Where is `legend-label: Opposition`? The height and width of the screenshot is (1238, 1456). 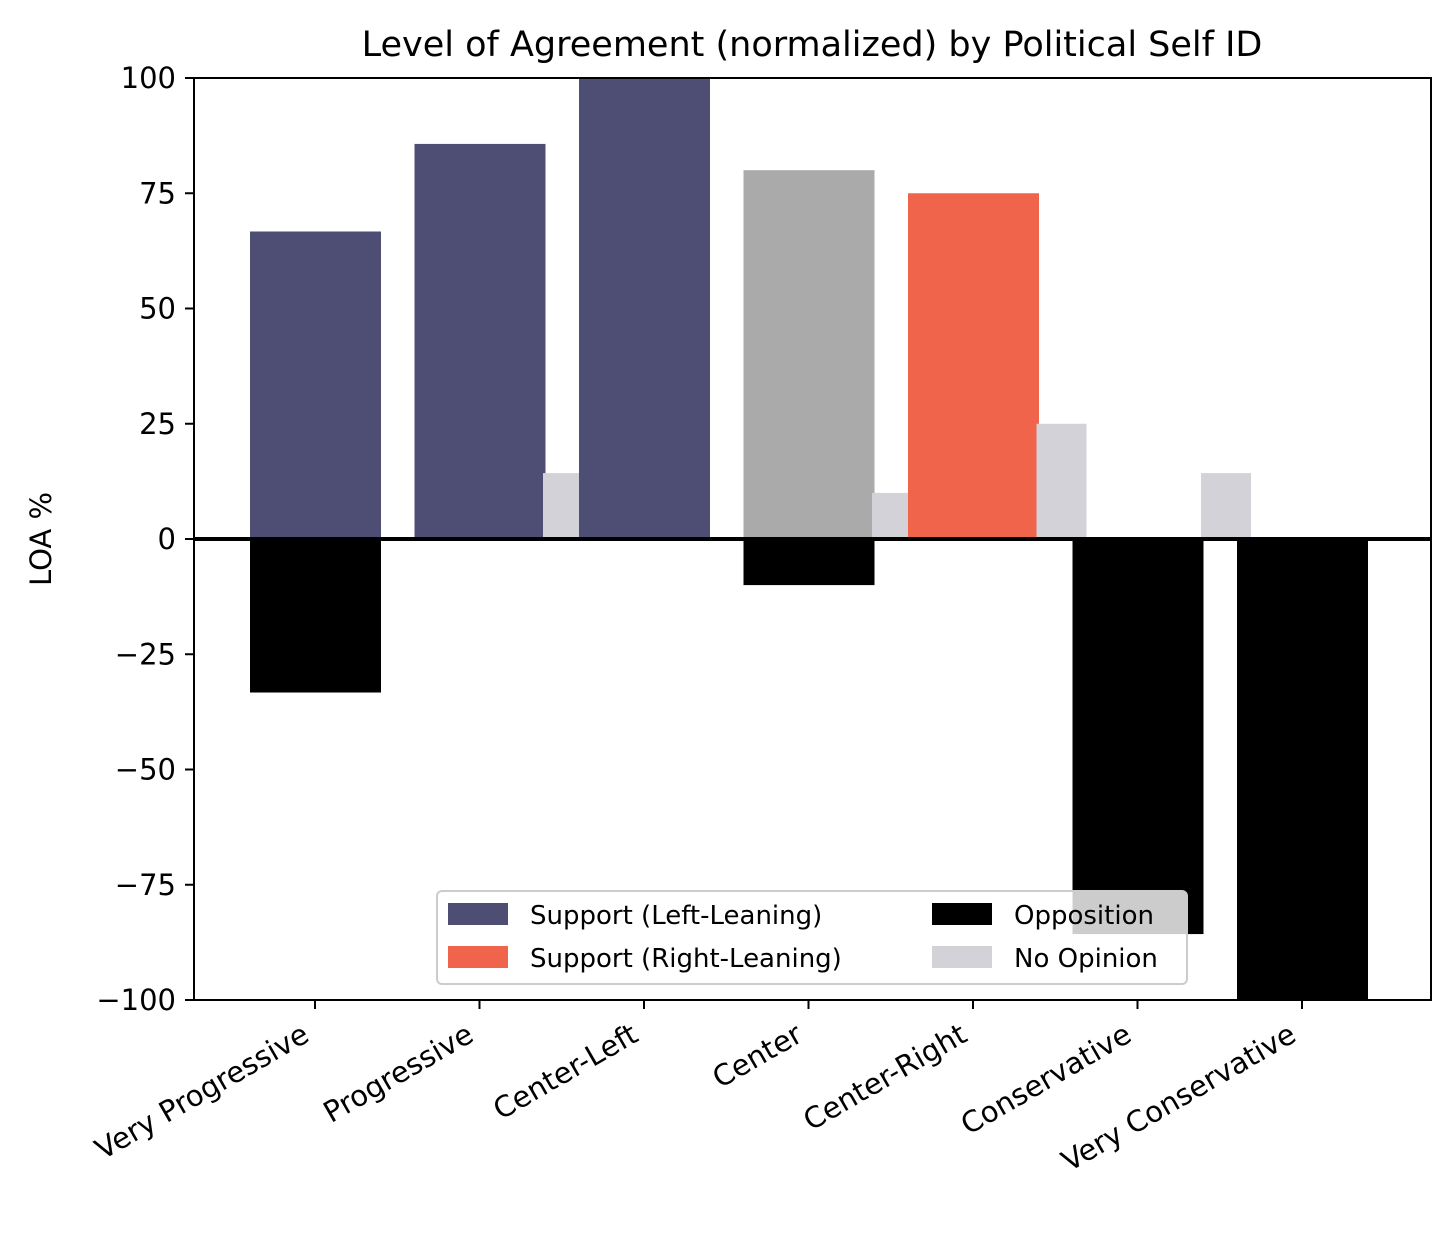
legend-label: Opposition is located at coordinates (1084, 916).